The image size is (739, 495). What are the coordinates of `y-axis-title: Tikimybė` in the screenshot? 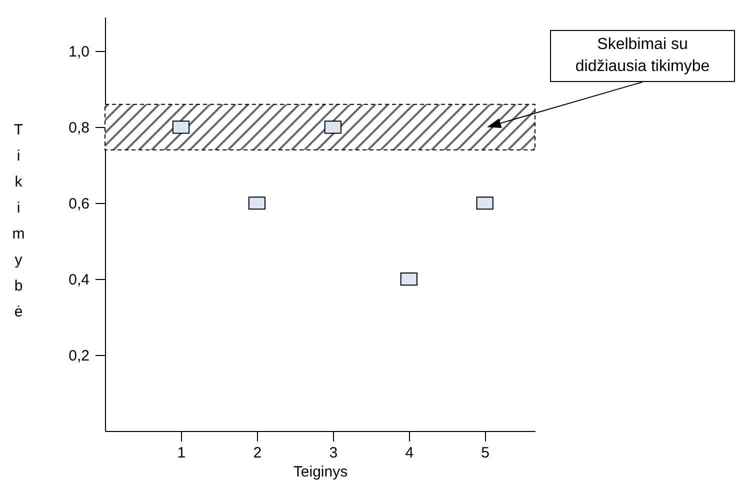 It's located at (18, 221).